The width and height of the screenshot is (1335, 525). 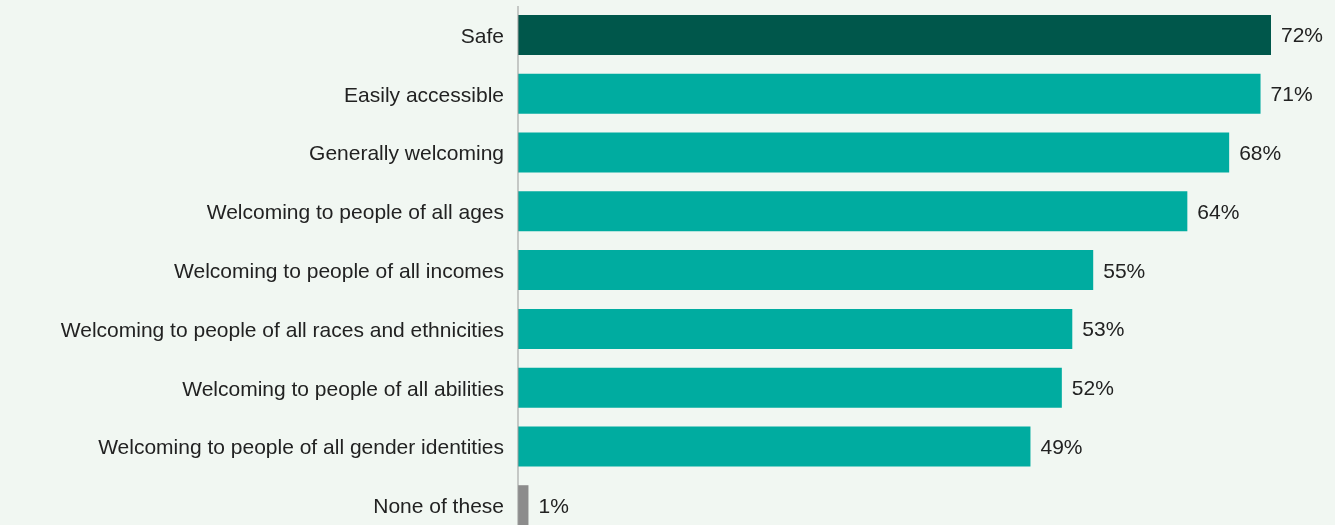 I want to click on data-label: 71%, so click(x=1291, y=94).